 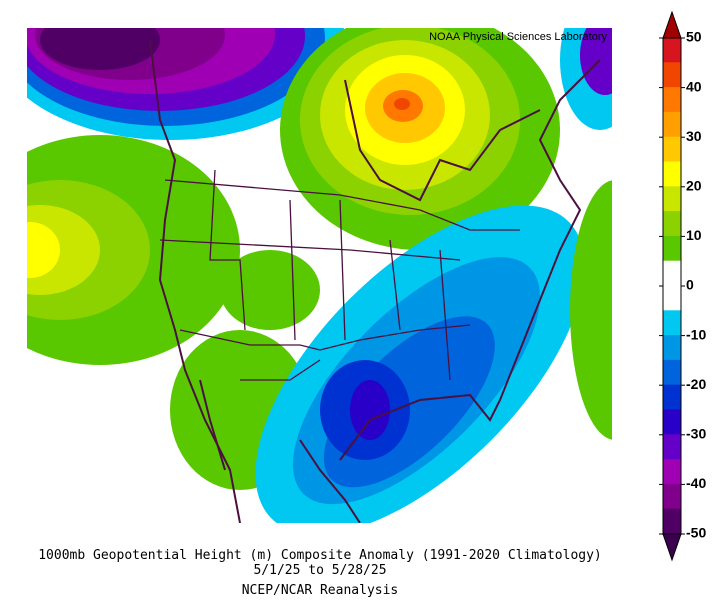 I want to click on colorbar-label: 20, so click(x=694, y=186).